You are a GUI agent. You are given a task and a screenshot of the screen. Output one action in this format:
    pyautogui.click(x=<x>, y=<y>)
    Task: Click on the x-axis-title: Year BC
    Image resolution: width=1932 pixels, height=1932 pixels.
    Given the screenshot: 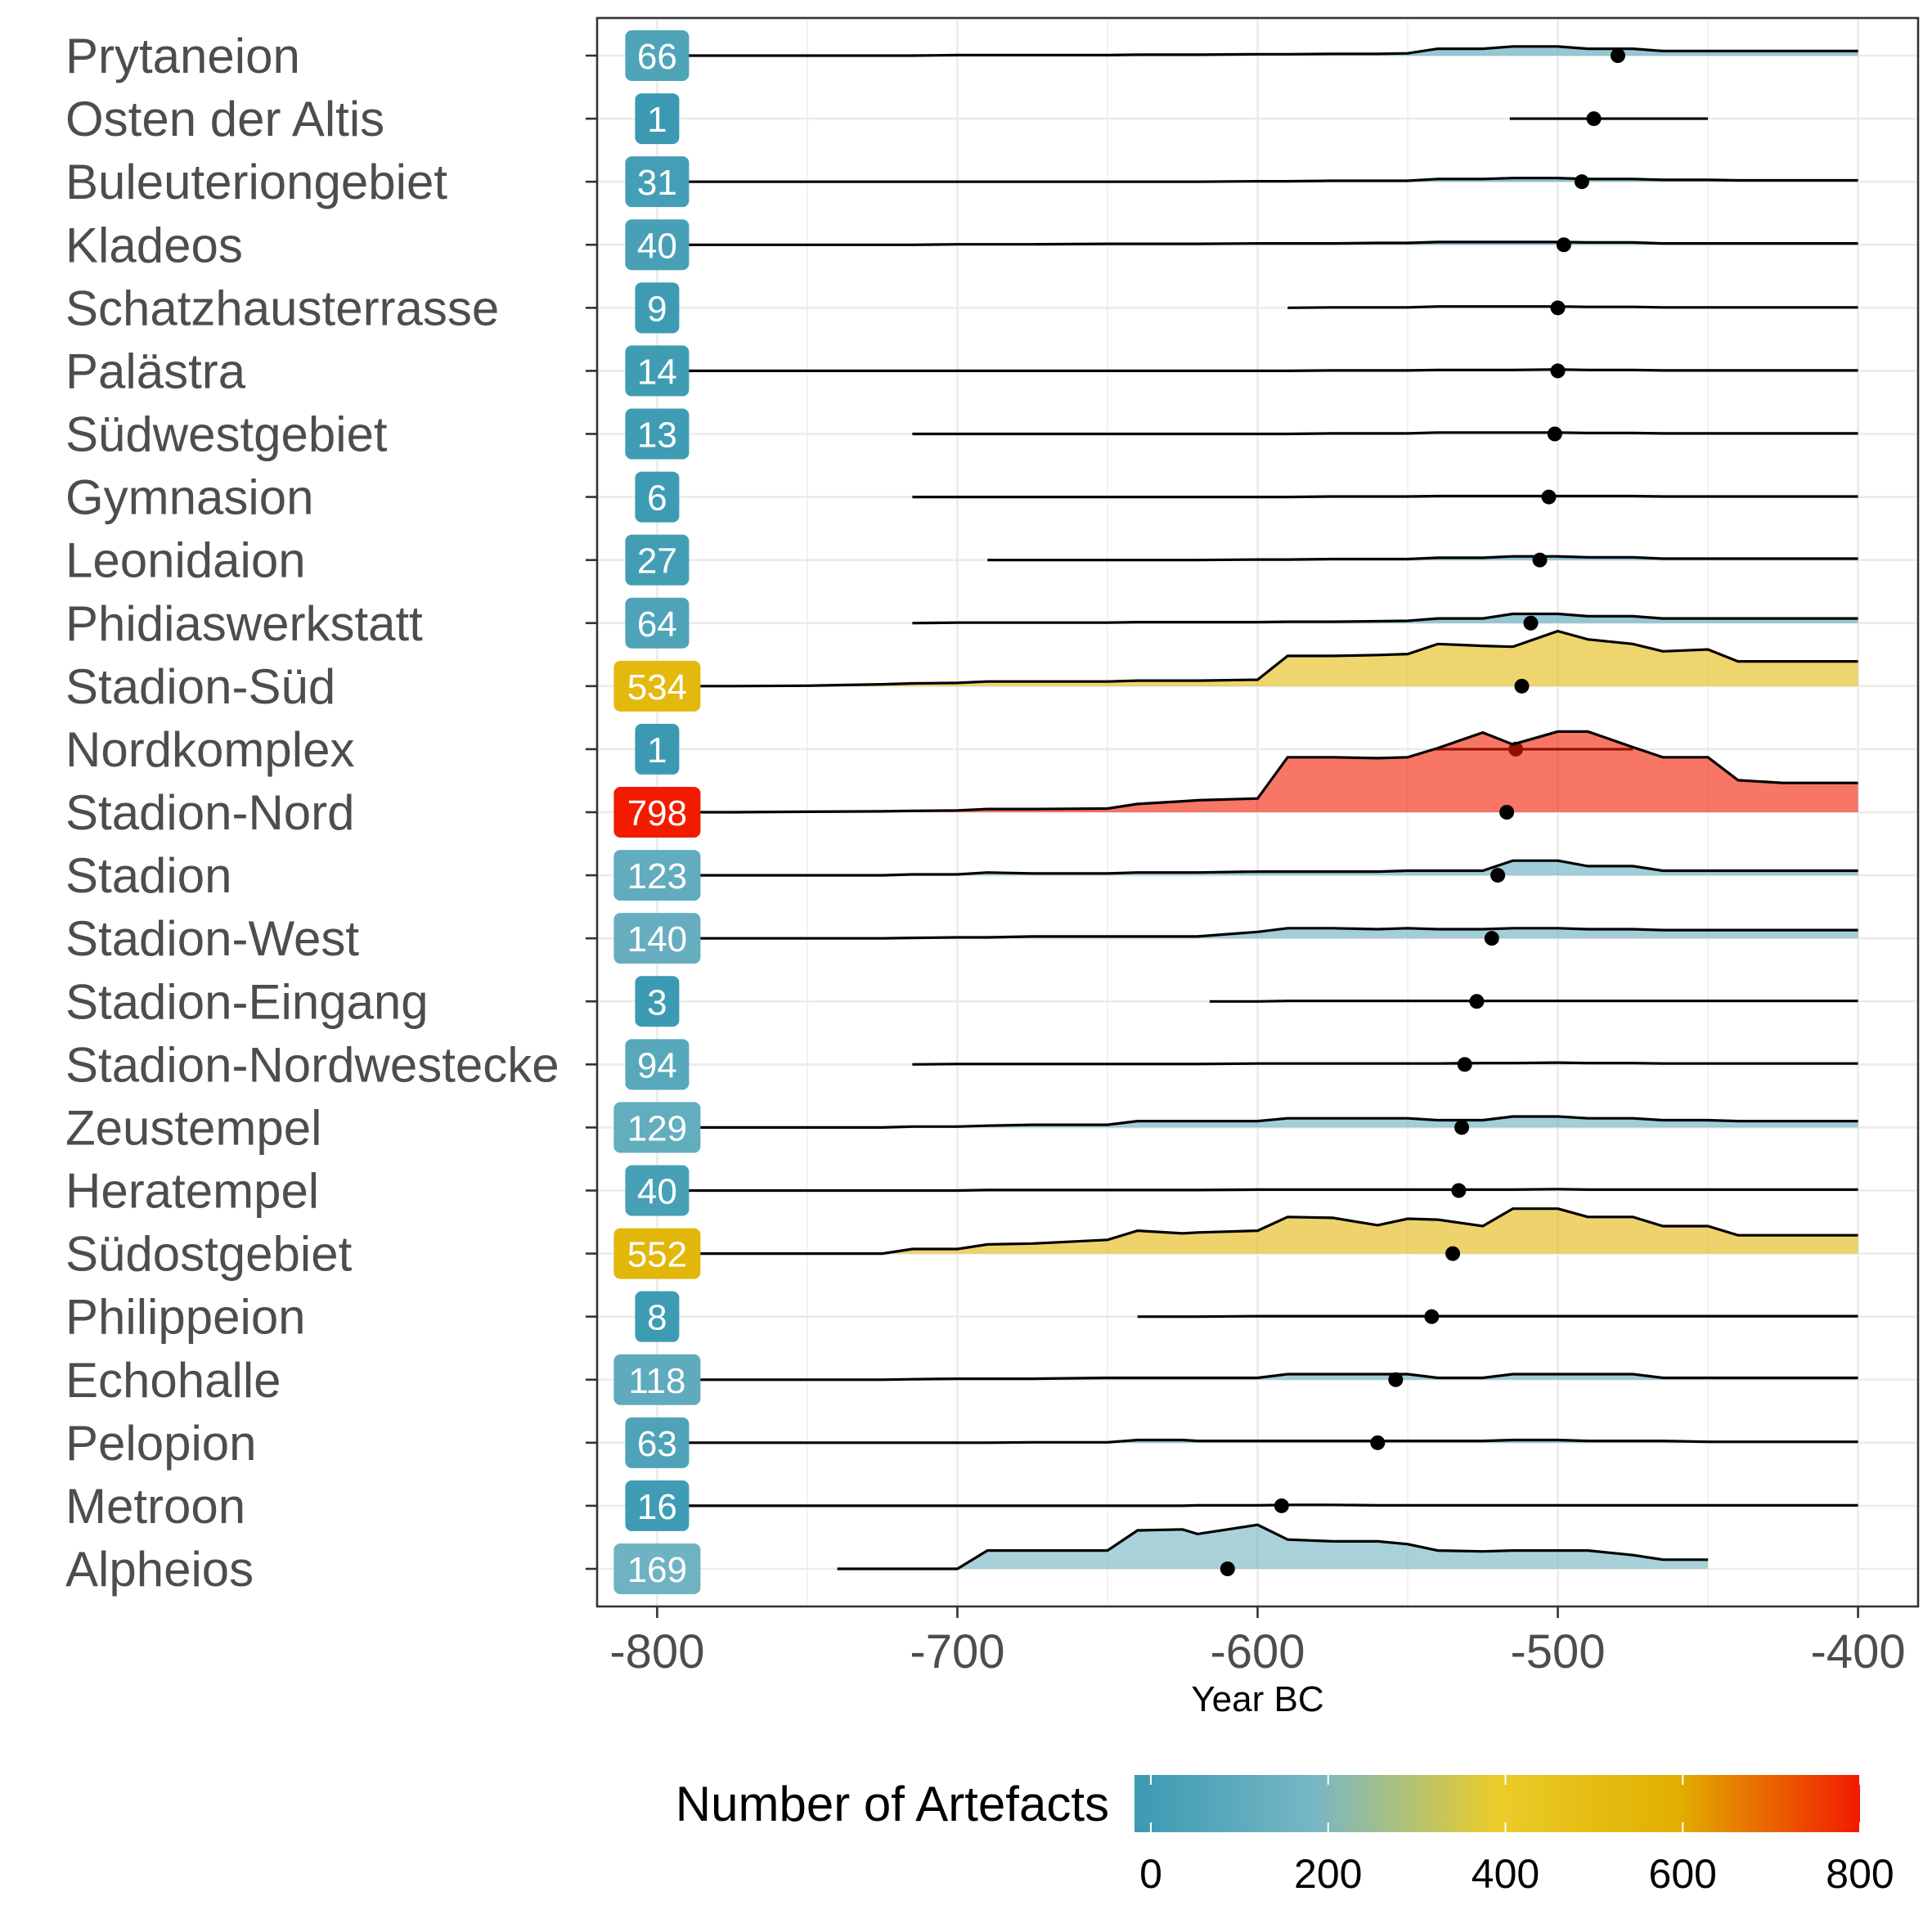 What is the action you would take?
    pyautogui.click(x=1257, y=1699)
    